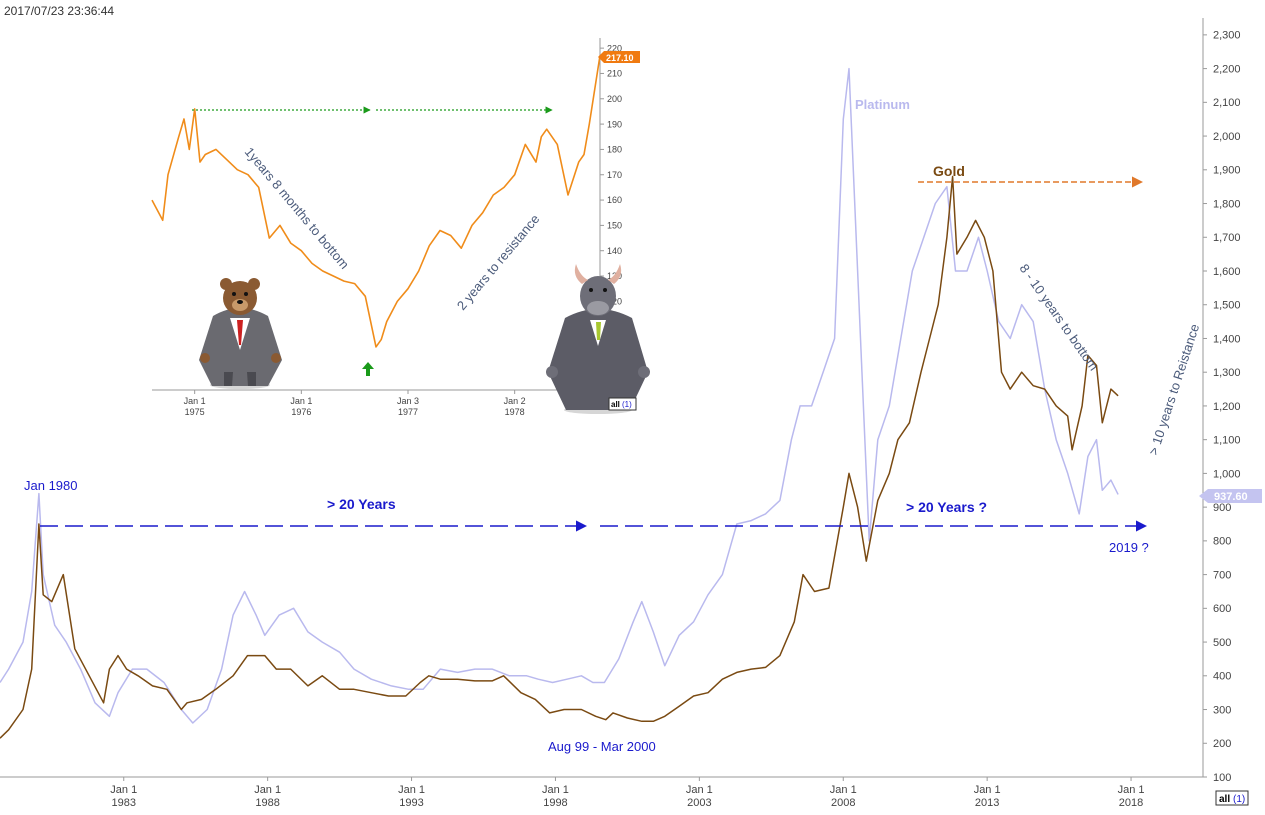 Image resolution: width=1265 pixels, height=815 pixels. I want to click on y-tick-label: 2,100, so click(1227, 103).